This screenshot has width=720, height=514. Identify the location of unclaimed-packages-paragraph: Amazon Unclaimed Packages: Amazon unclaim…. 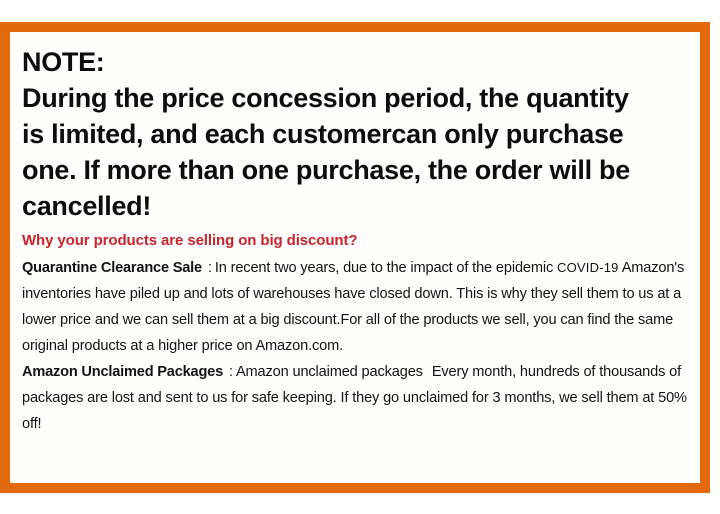
(360, 398).